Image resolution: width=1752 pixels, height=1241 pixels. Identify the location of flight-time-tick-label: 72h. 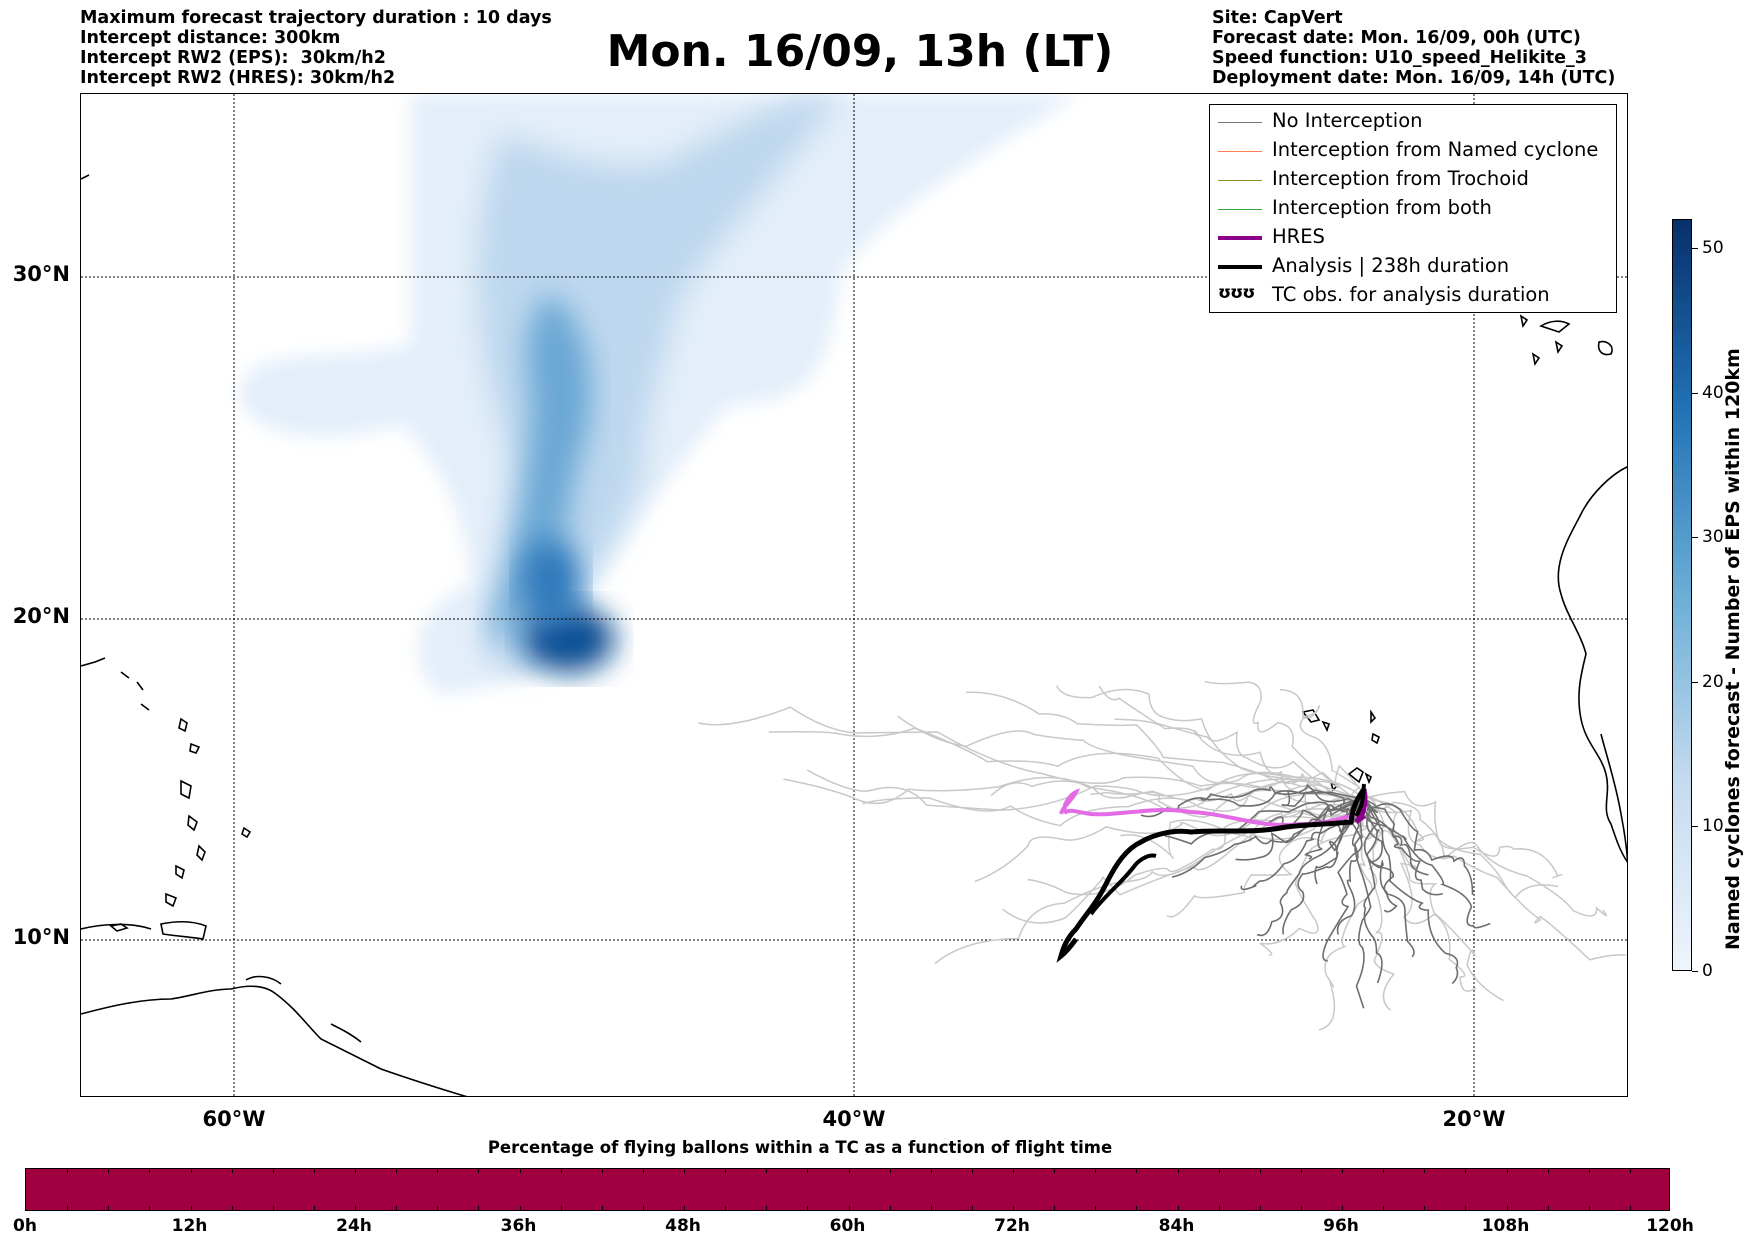
(1012, 1226).